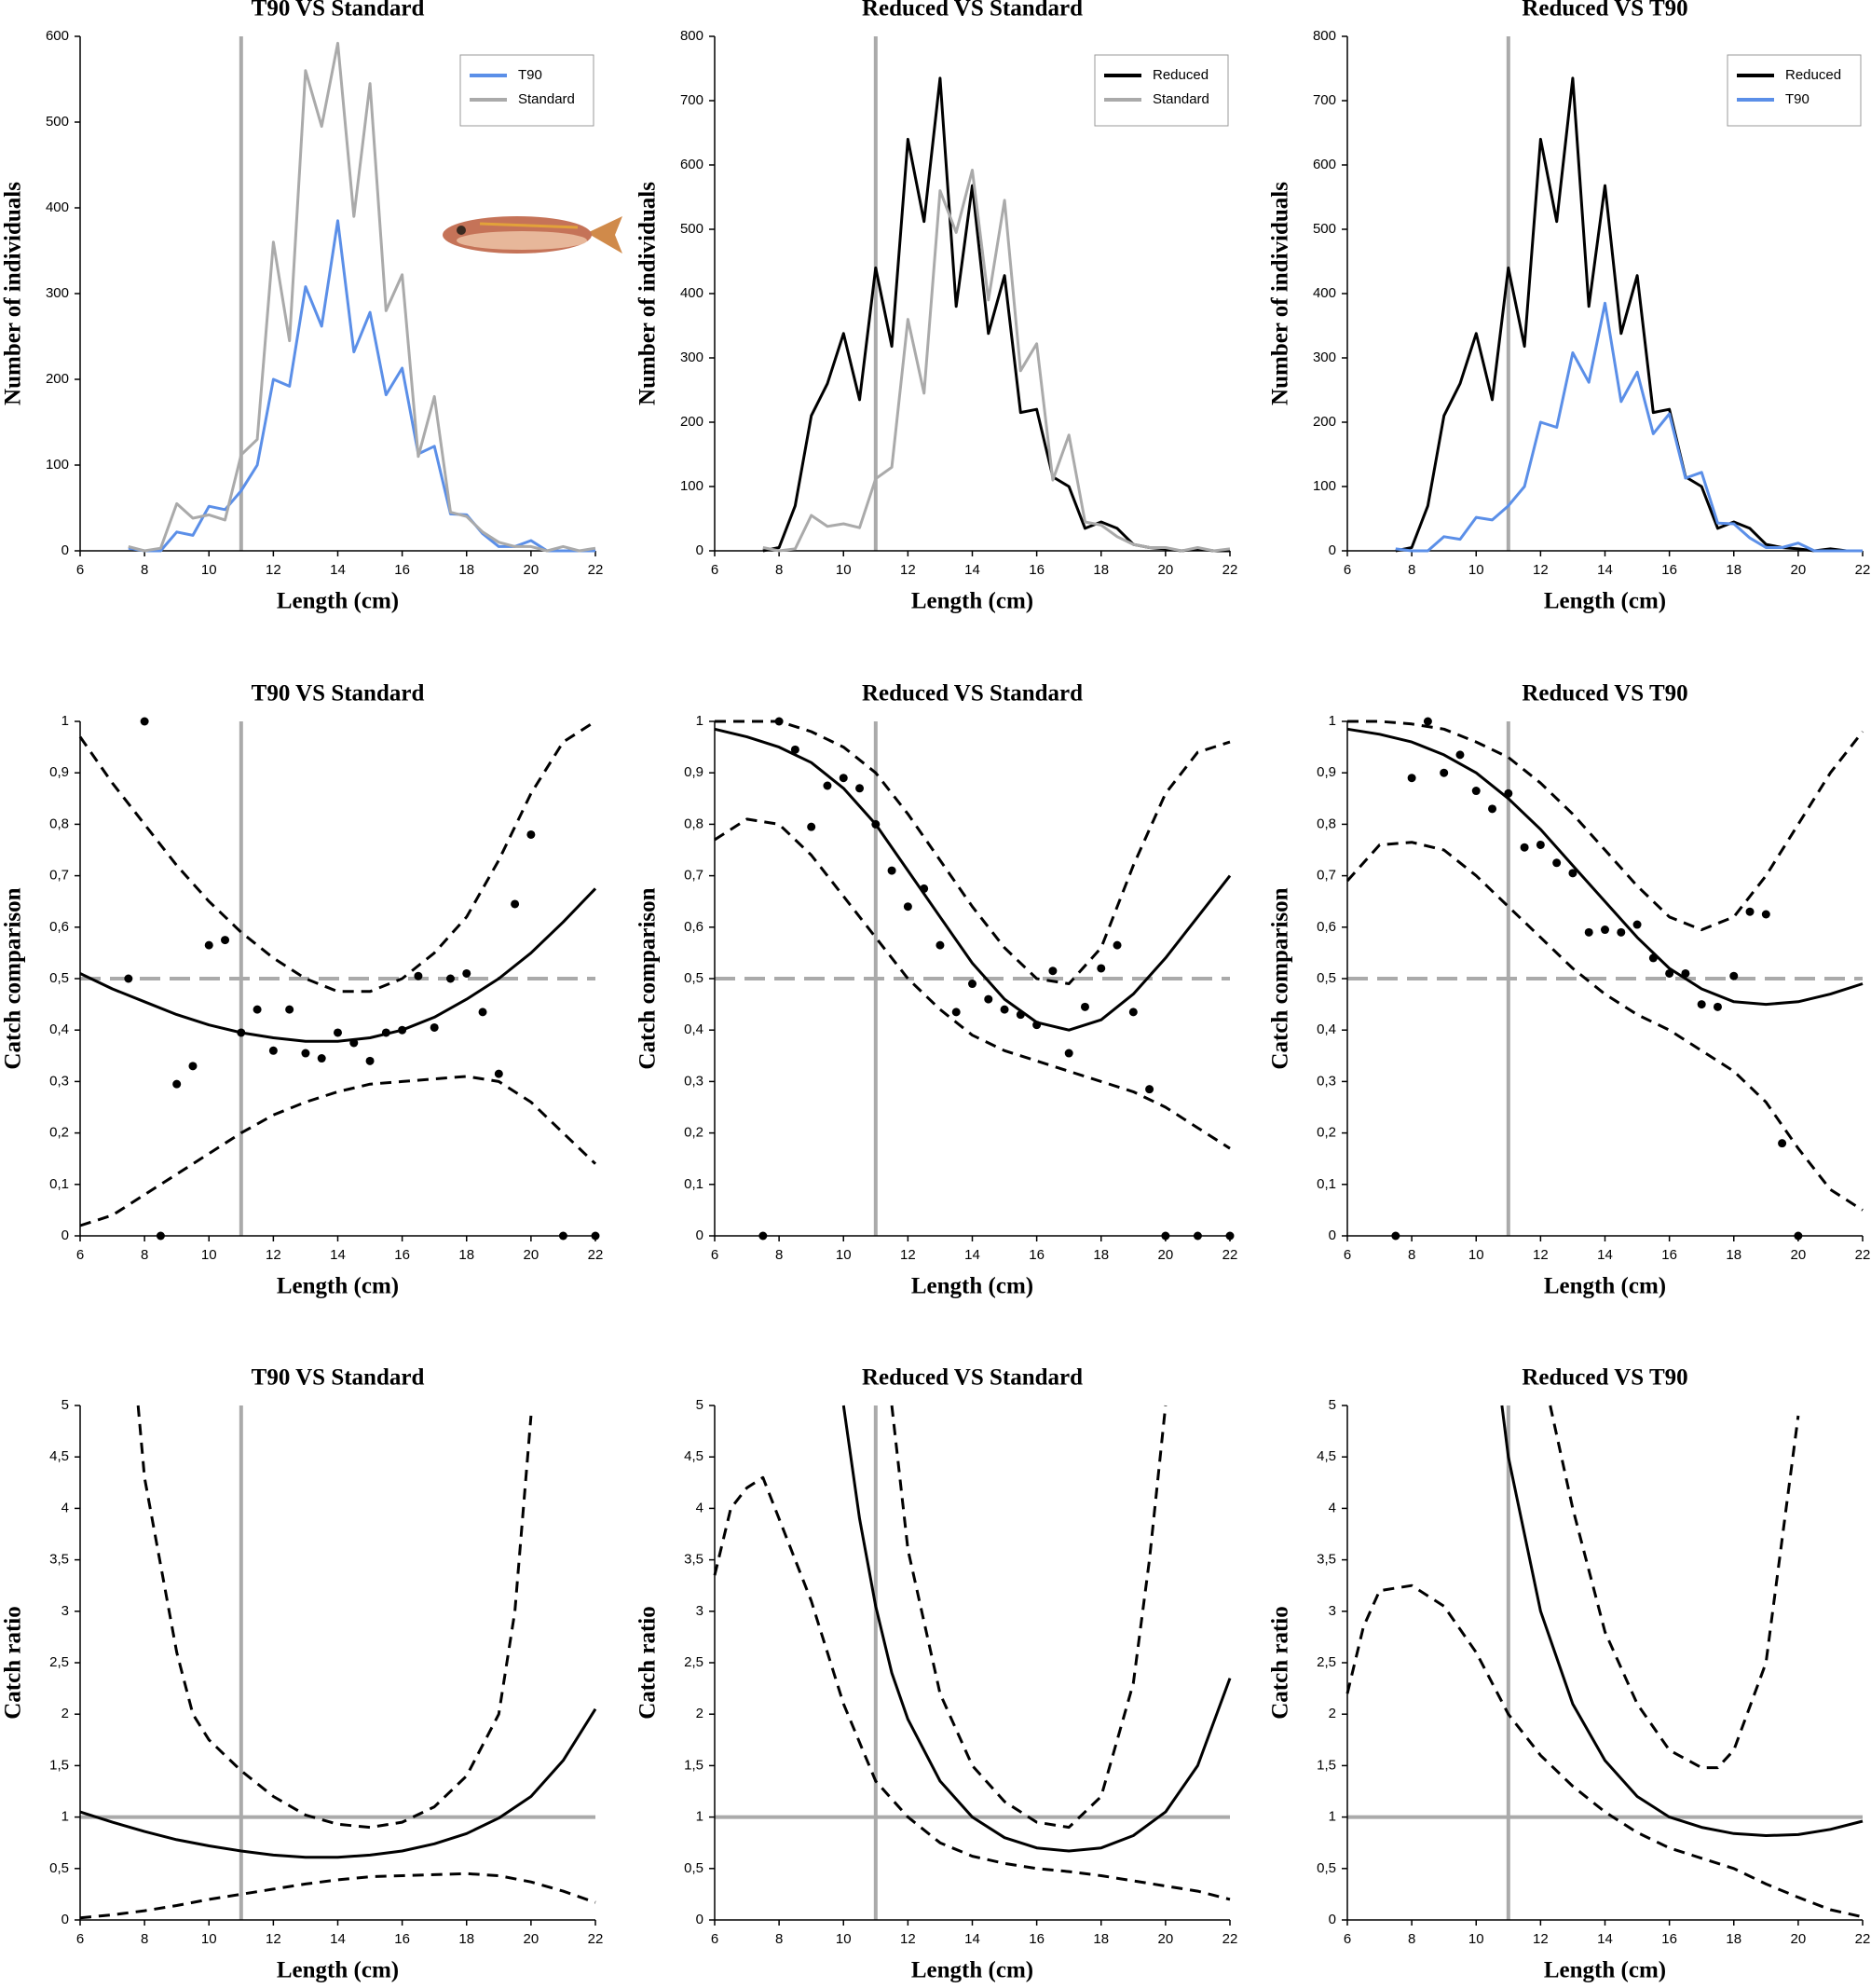  Describe the element at coordinates (1324, 36) in the screenshot. I see `y-tick-label: 800` at that location.